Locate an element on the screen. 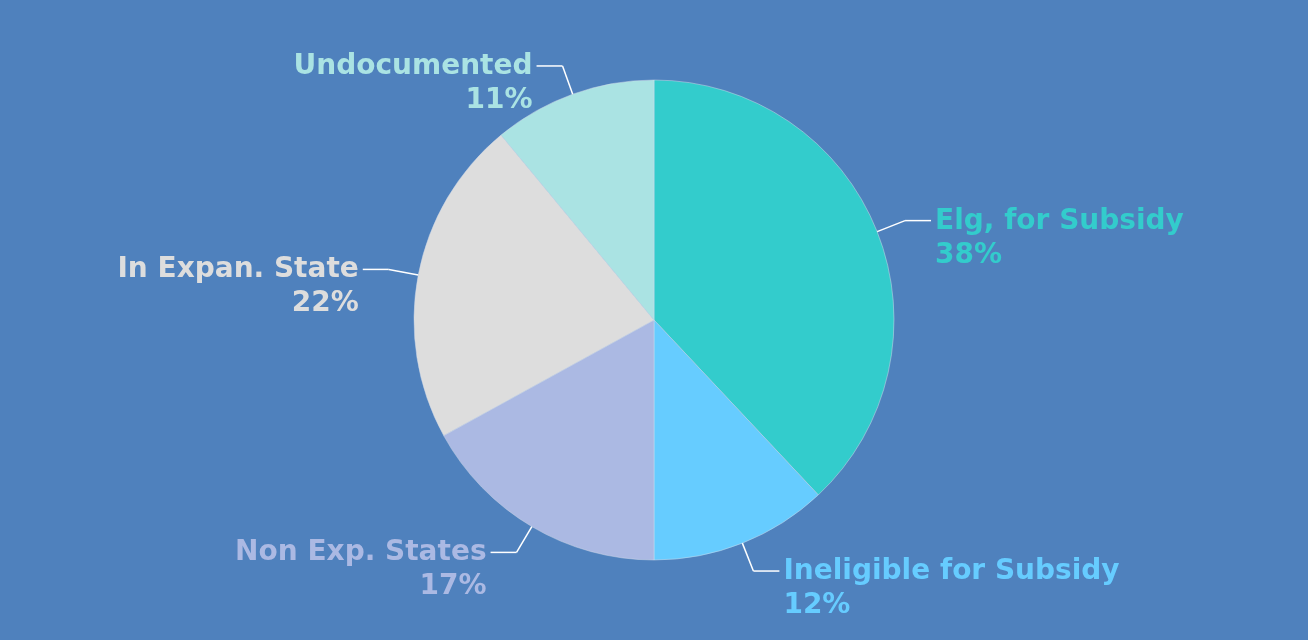 This screenshot has height=640, width=1308. data-label: 22% is located at coordinates (325, 302).